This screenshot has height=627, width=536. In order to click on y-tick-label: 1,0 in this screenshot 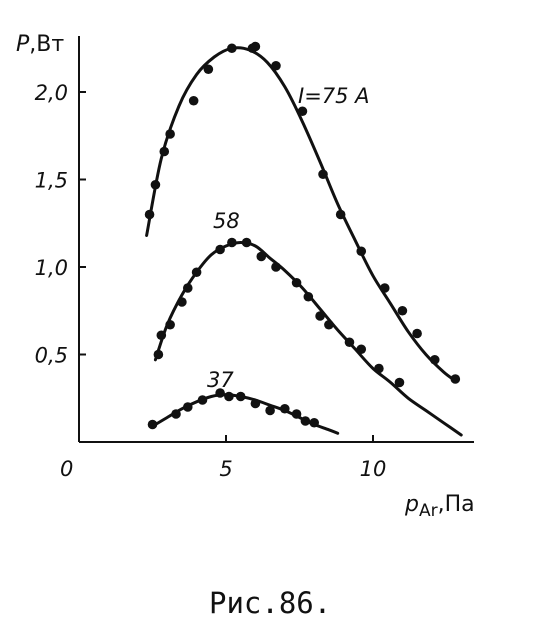, I will do `click(51, 268)`.